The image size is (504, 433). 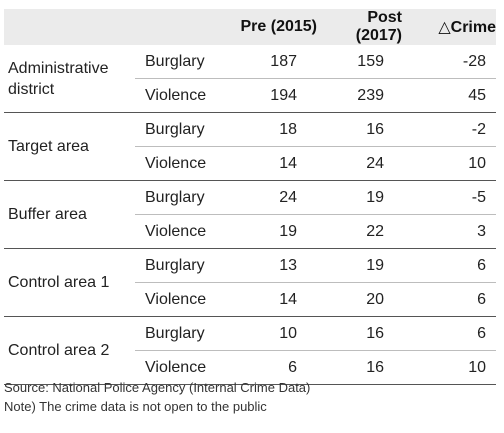 I want to click on header-pre-2015: Pre (2015), so click(x=279, y=26).